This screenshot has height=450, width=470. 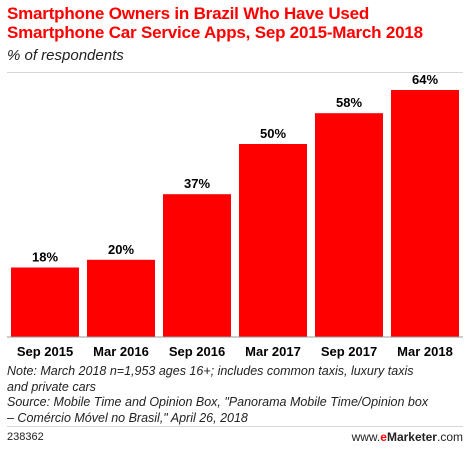 I want to click on emarketer-link: www.eMarketer.com, so click(x=407, y=437).